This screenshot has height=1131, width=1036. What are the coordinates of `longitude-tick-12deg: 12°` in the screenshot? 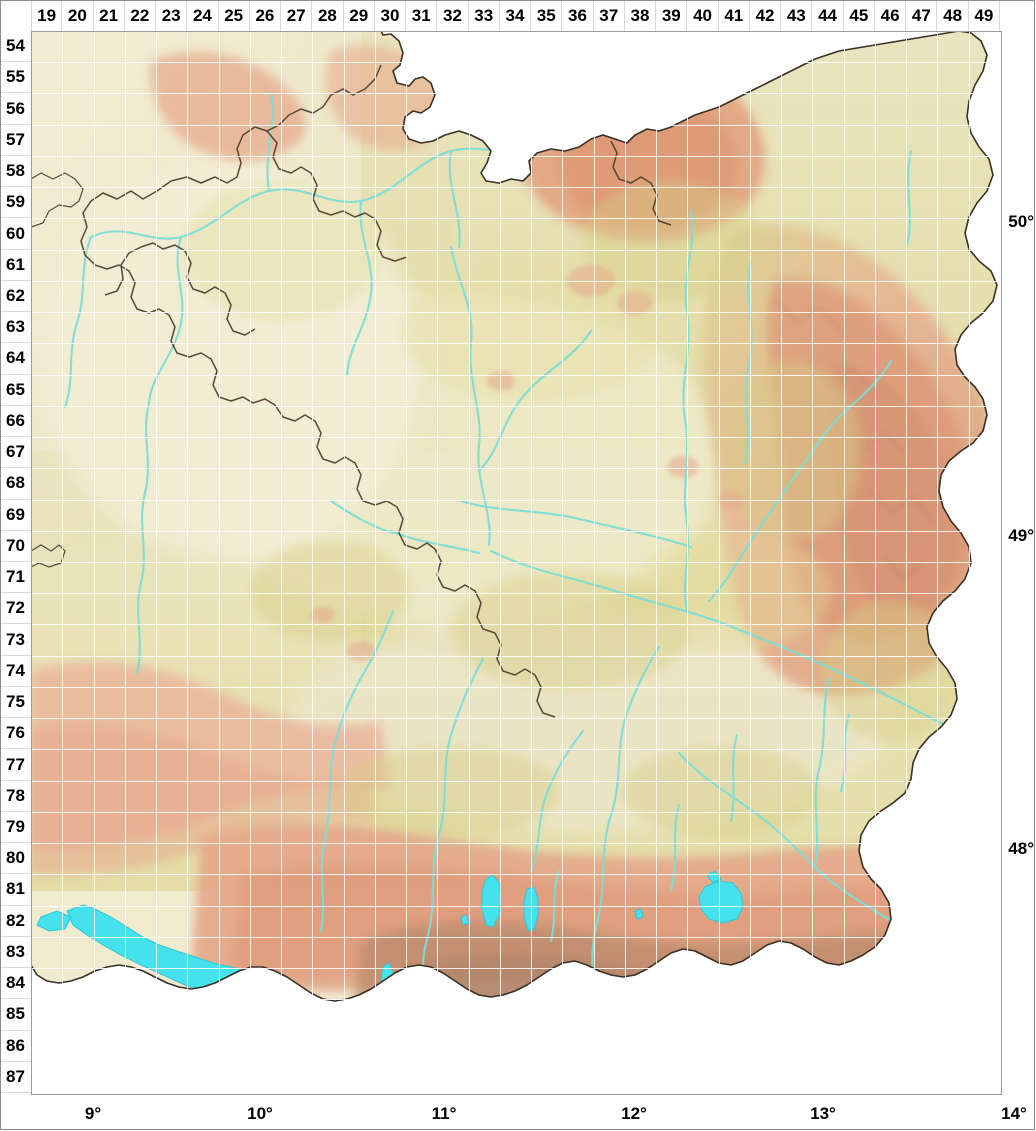 It's located at (634, 1113).